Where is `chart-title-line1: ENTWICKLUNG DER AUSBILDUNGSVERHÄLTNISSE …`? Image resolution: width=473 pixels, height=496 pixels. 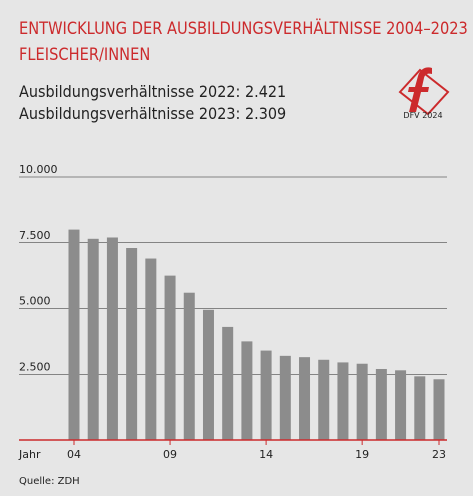
chart-title-line1: ENTWICKLUNG DER AUSBILDUNGSVERHÄLTNISSE … is located at coordinates (243, 29).